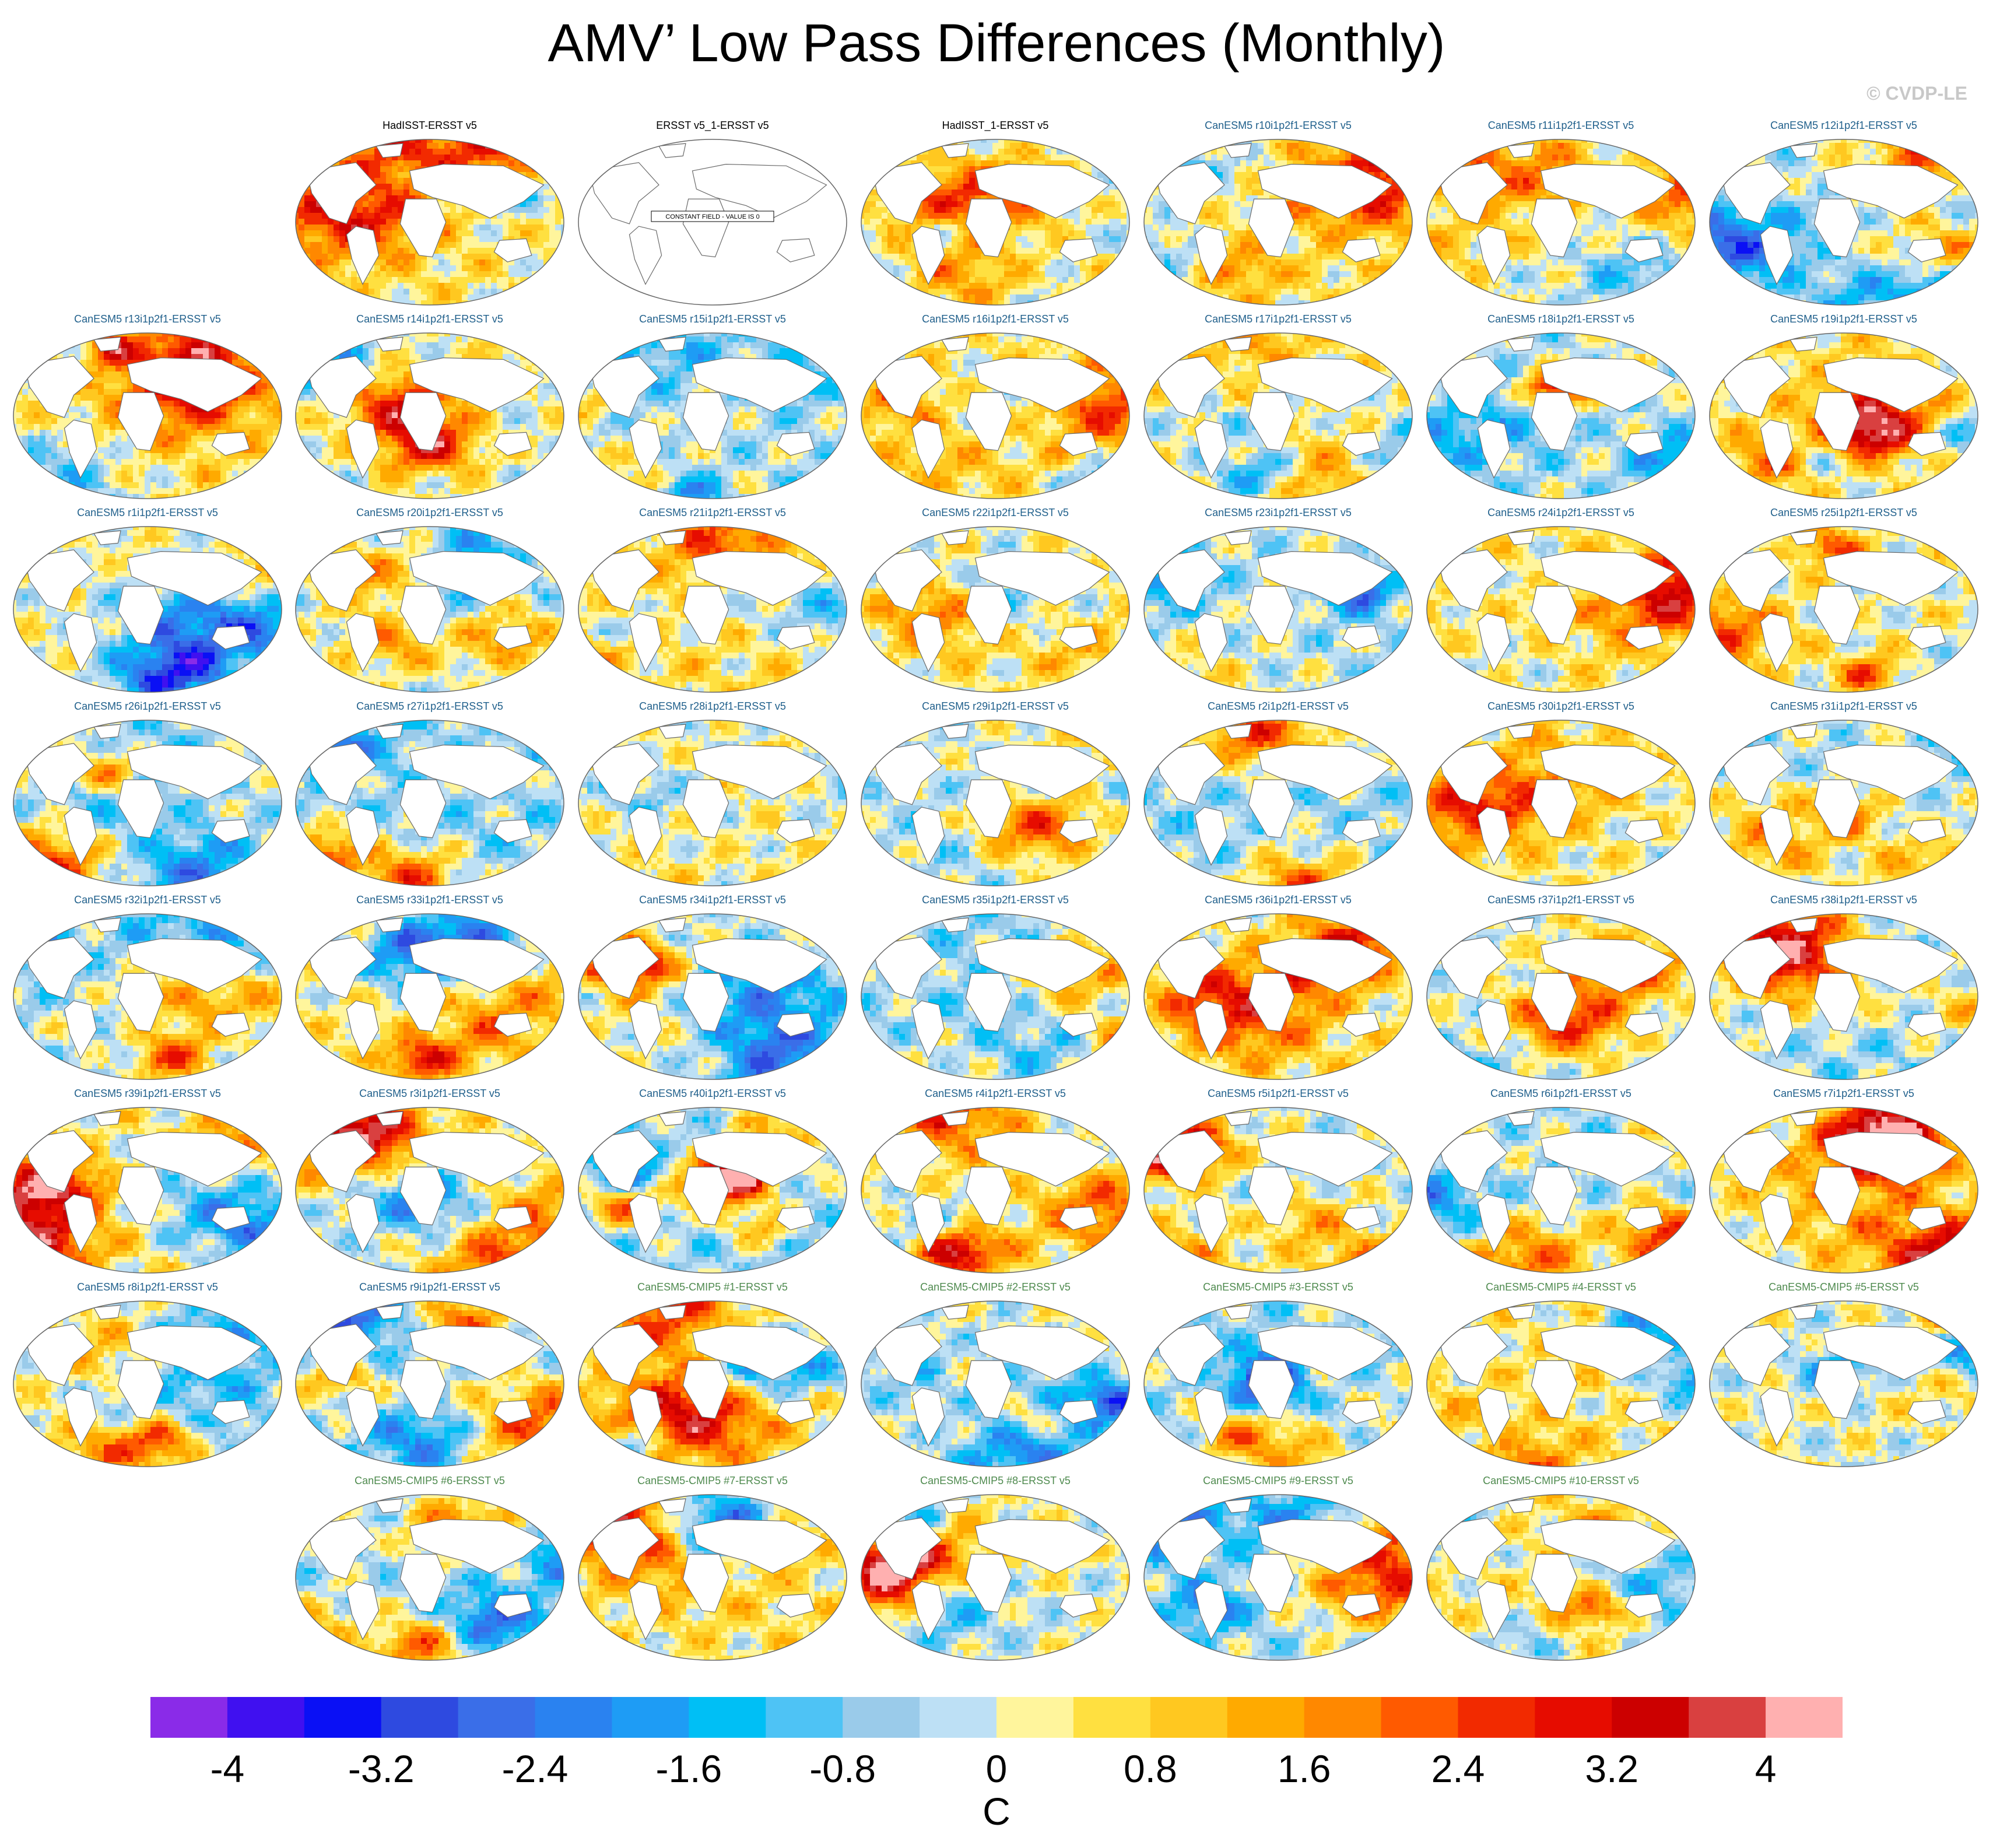 The image size is (1993, 1848). Describe the element at coordinates (713, 409) in the screenshot. I see `map-panel: CanESM5 r15i1p2f1-ERSST v5` at that location.